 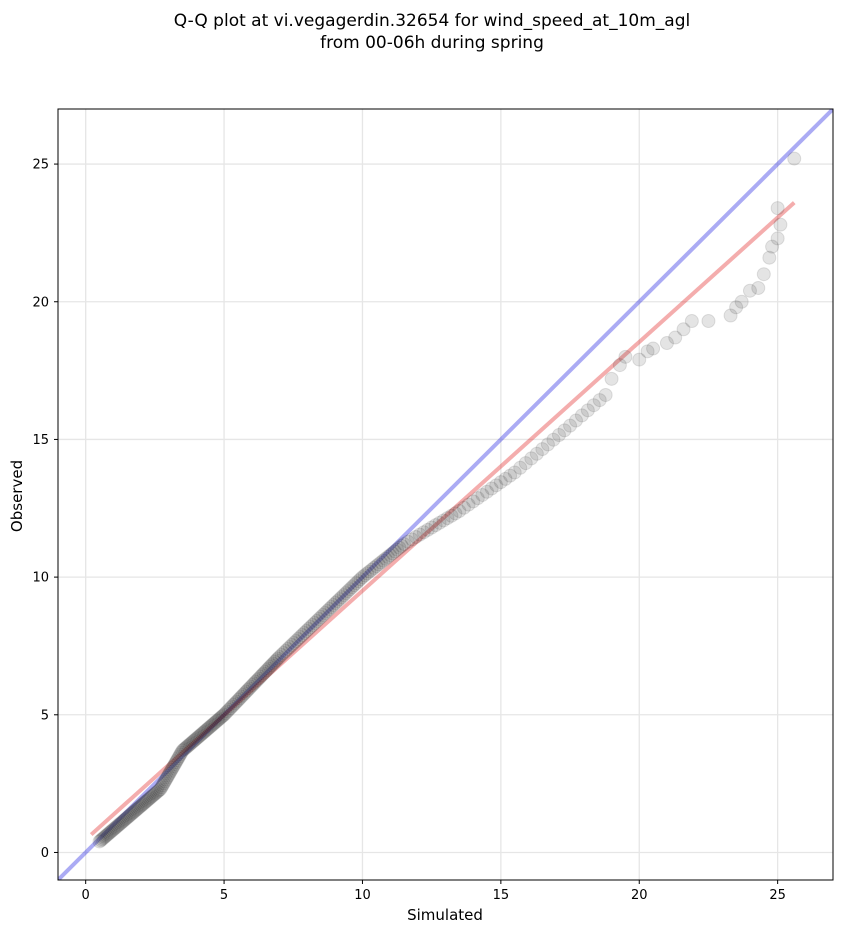 I want to click on x-tick-label: 25, so click(x=777, y=895).